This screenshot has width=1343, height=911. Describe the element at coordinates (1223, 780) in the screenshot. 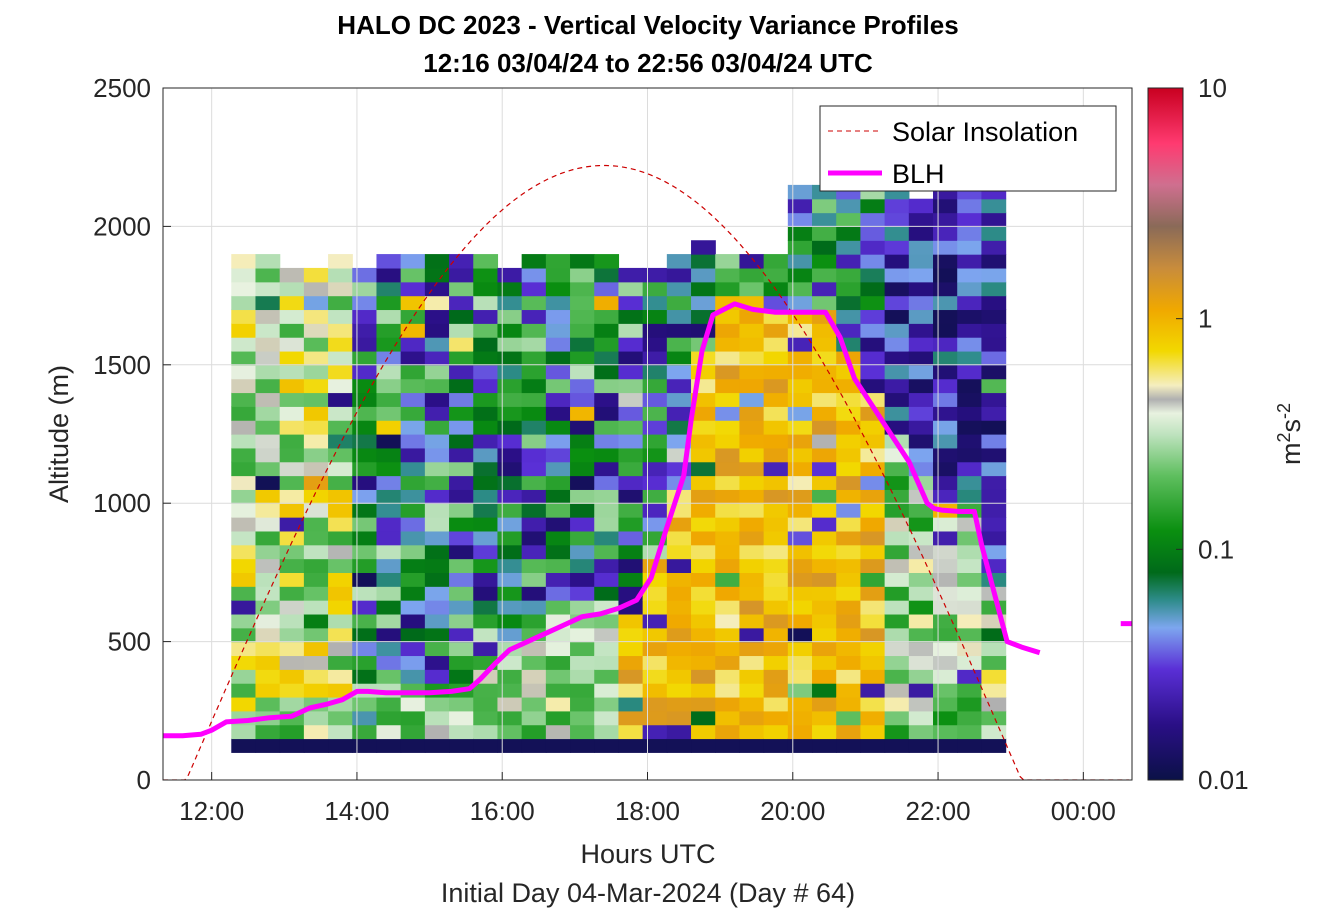

I see `colorbar-tick-label: 0.01` at that location.